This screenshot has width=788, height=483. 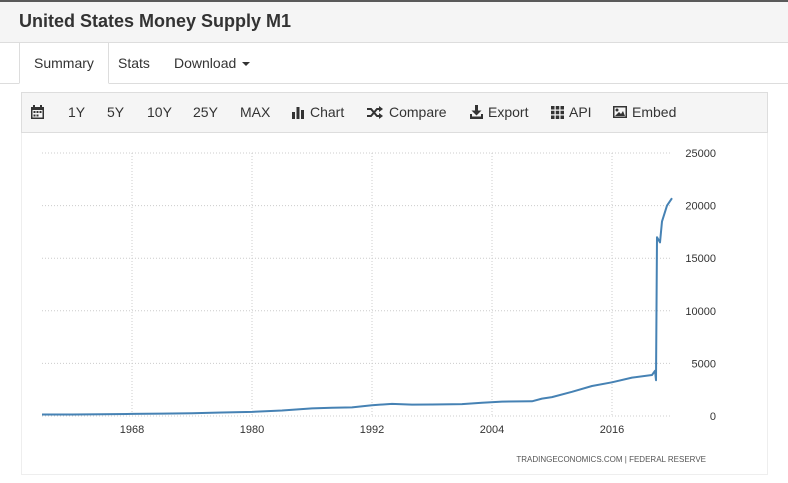 I want to click on y-tick-label: 0, so click(x=713, y=417).